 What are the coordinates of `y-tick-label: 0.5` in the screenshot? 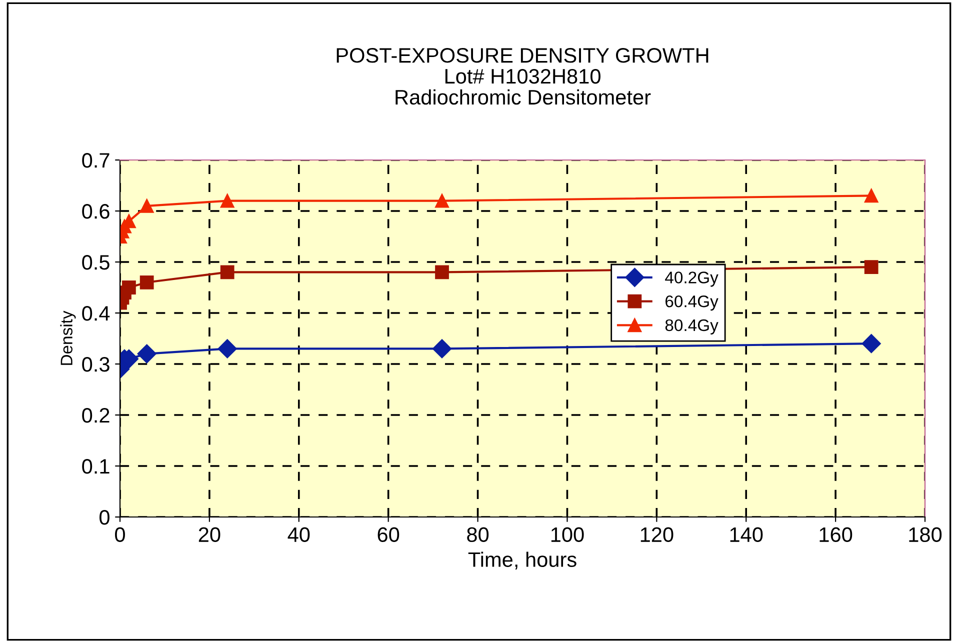 It's located at (96, 262).